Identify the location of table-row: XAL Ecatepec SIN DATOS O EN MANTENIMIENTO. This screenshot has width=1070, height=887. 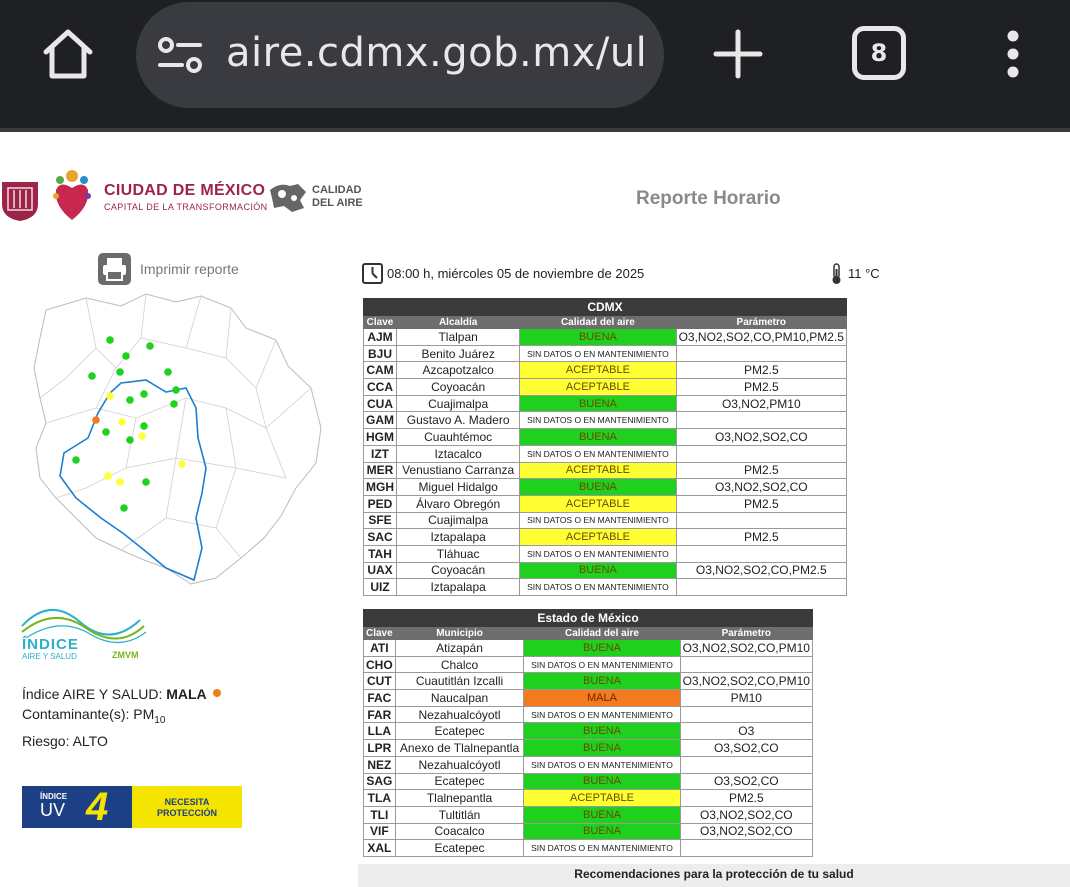
(588, 848).